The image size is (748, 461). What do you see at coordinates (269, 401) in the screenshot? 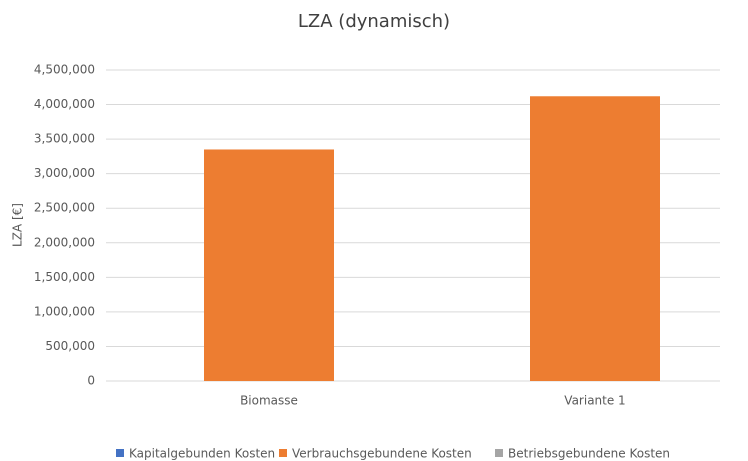
I see `x-tick-label: Biomasse` at bounding box center [269, 401].